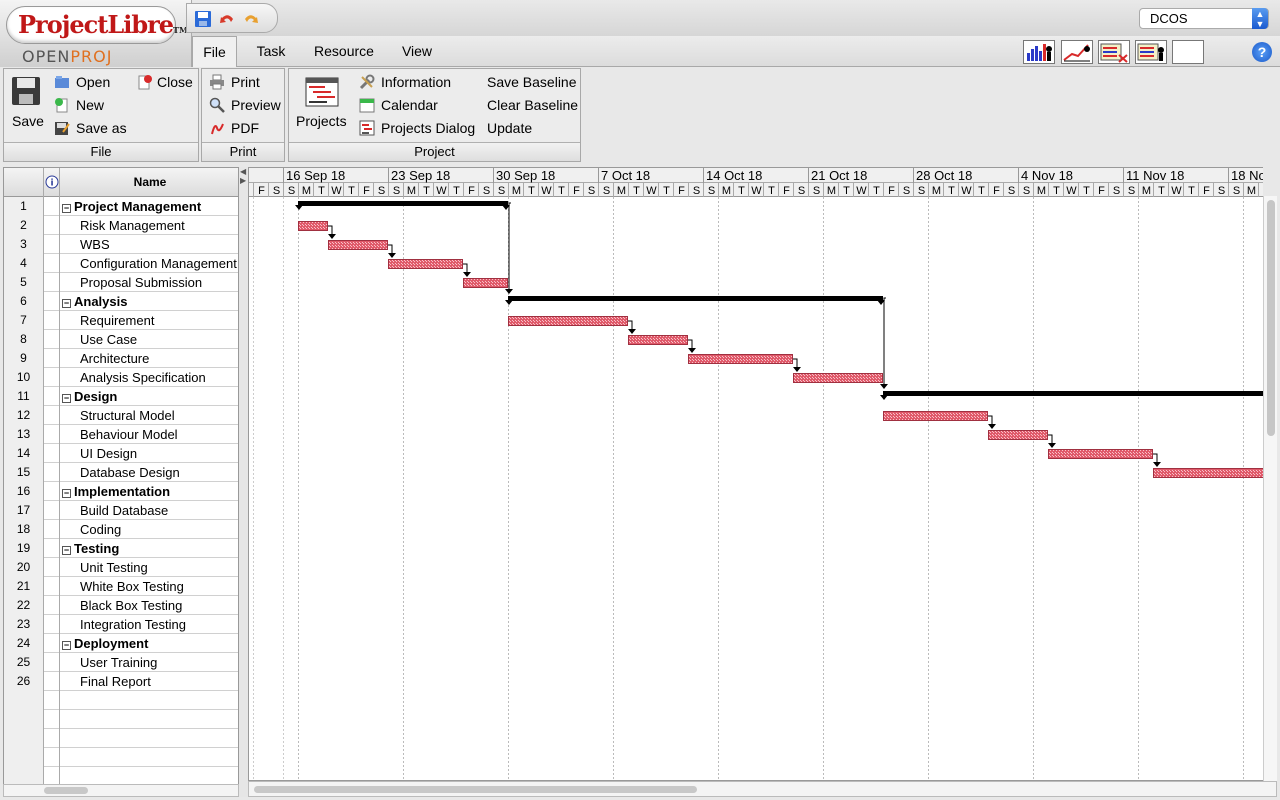 Image resolution: width=1280 pixels, height=800 pixels. I want to click on task-name: Proposal Submission, so click(141, 282).